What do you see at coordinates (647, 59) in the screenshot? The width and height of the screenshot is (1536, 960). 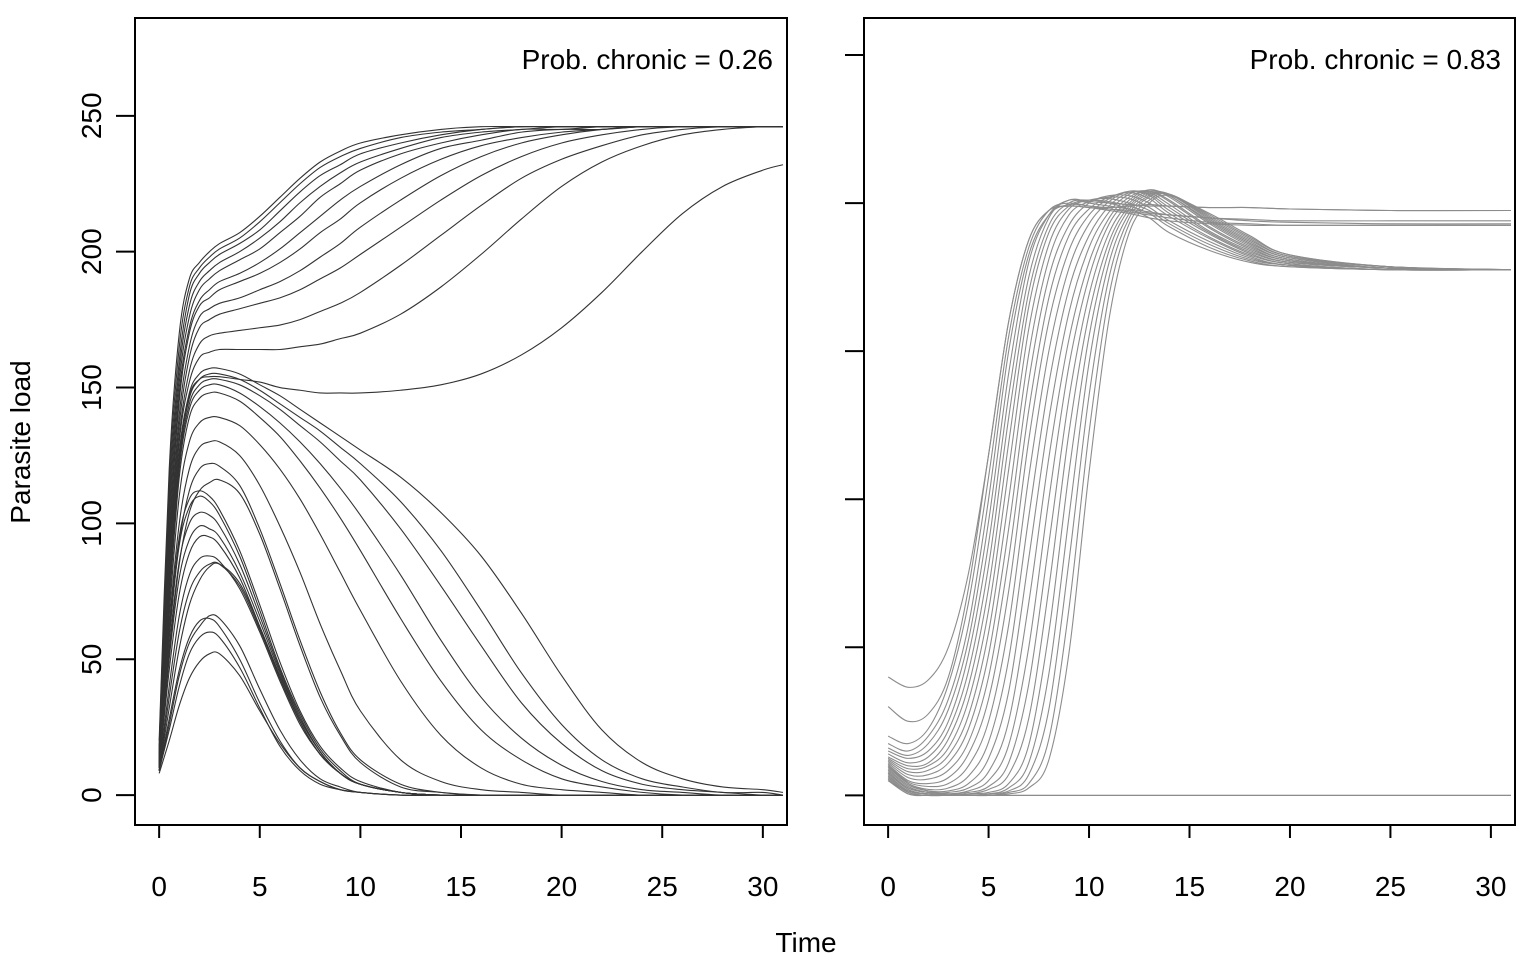 I see `prob-chronic-annotation: Prob. chronic = 0.26` at bounding box center [647, 59].